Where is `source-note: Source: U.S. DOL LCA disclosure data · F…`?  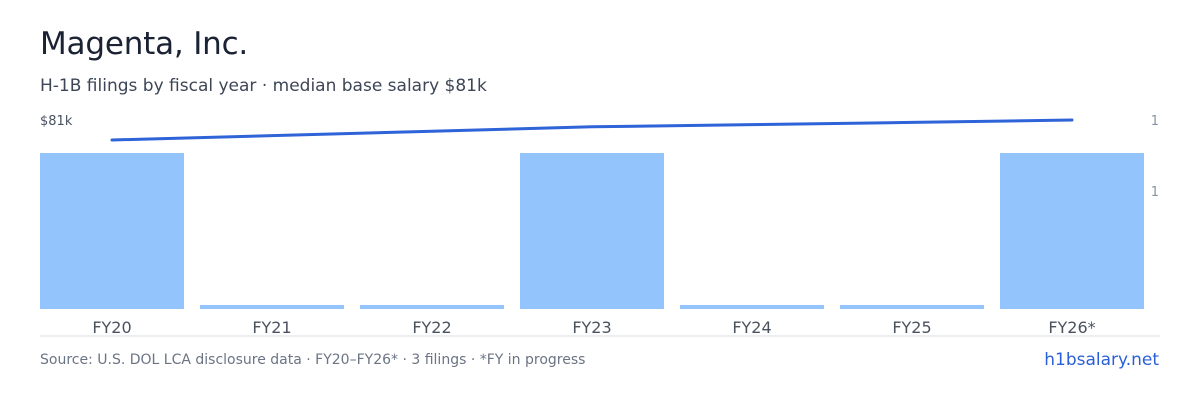 source-note: Source: U.S. DOL LCA disclosure data · F… is located at coordinates (313, 360).